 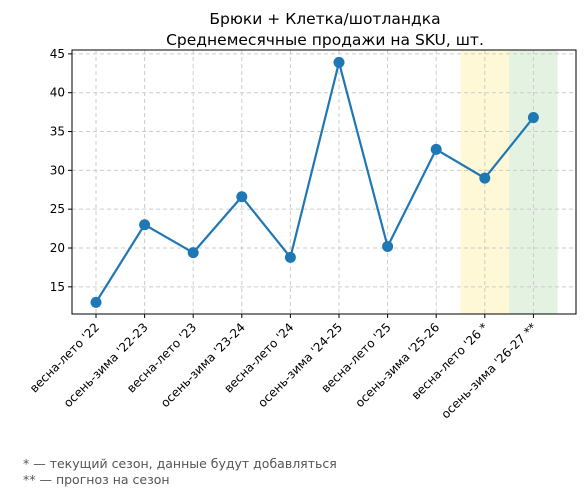 What do you see at coordinates (96, 479) in the screenshot?
I see `footnote-forecast: ** — прогноз на сезон` at bounding box center [96, 479].